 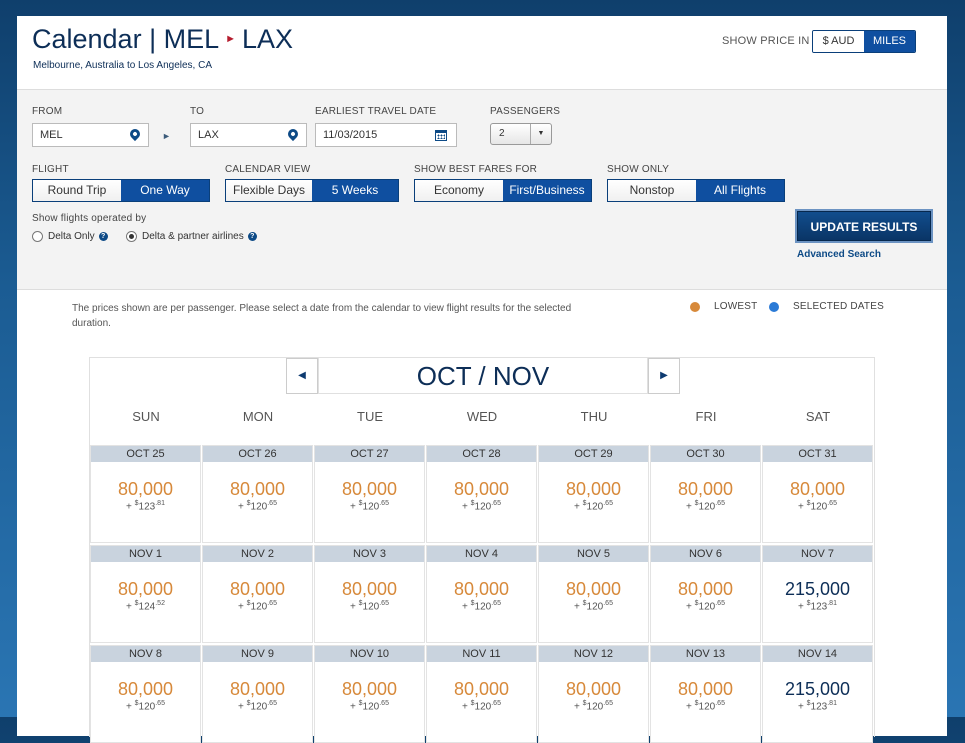 I want to click on chevron-left-icon: ◀, so click(x=302, y=375).